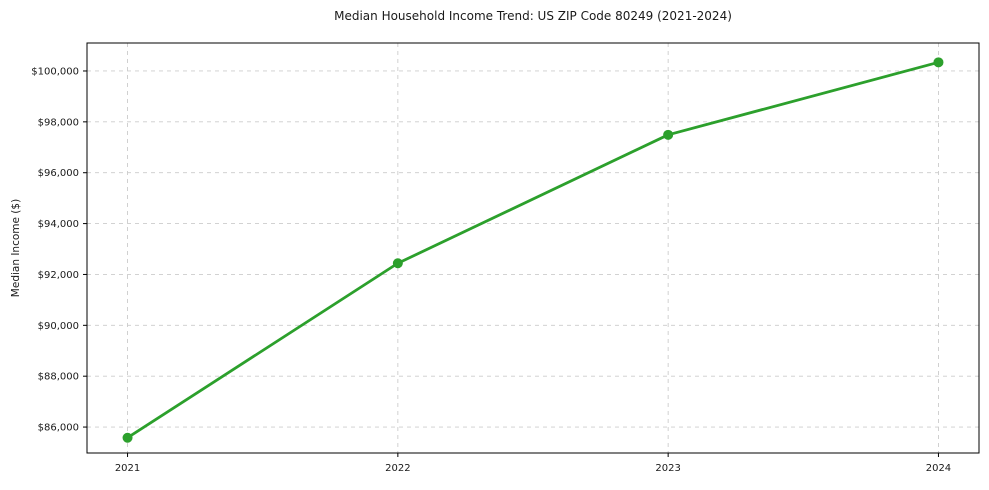  I want to click on y-tick-label: $96,000, so click(58, 173).